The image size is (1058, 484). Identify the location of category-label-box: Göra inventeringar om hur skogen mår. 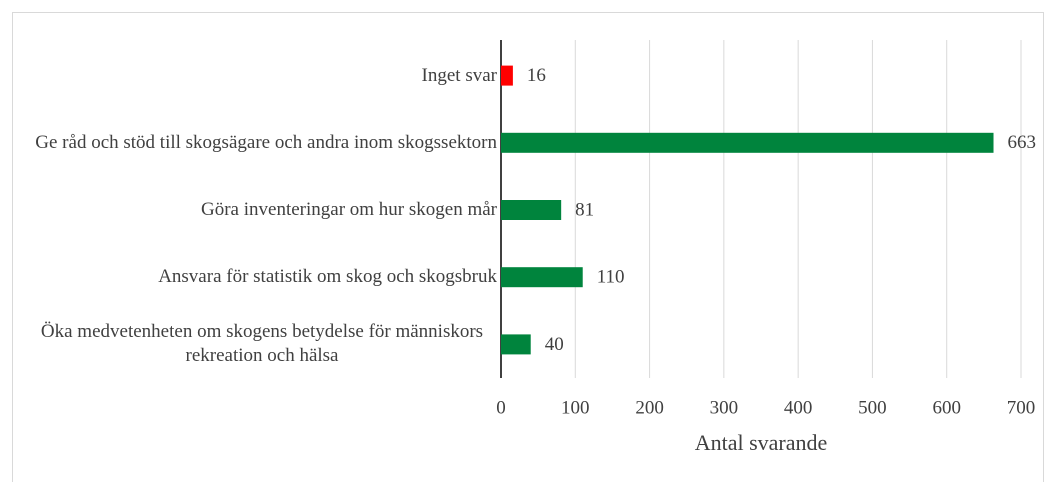
(349, 210).